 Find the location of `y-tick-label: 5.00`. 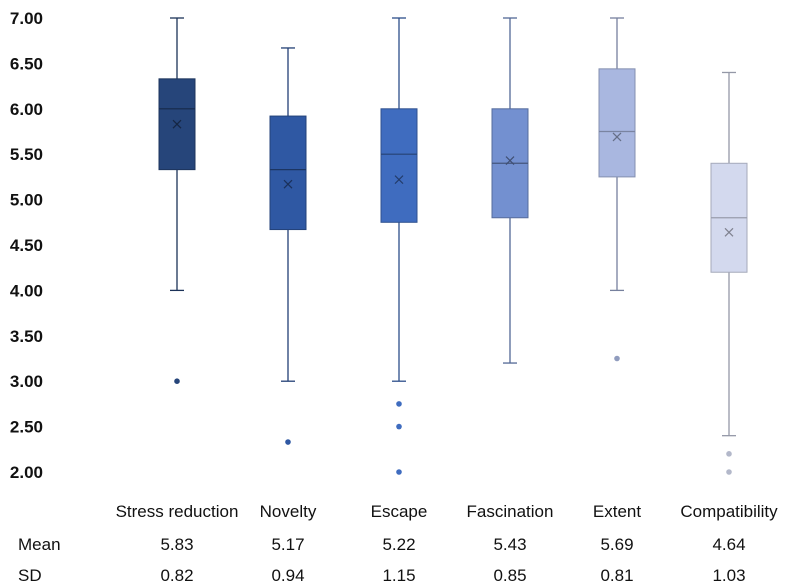

y-tick-label: 5.00 is located at coordinates (26, 200).